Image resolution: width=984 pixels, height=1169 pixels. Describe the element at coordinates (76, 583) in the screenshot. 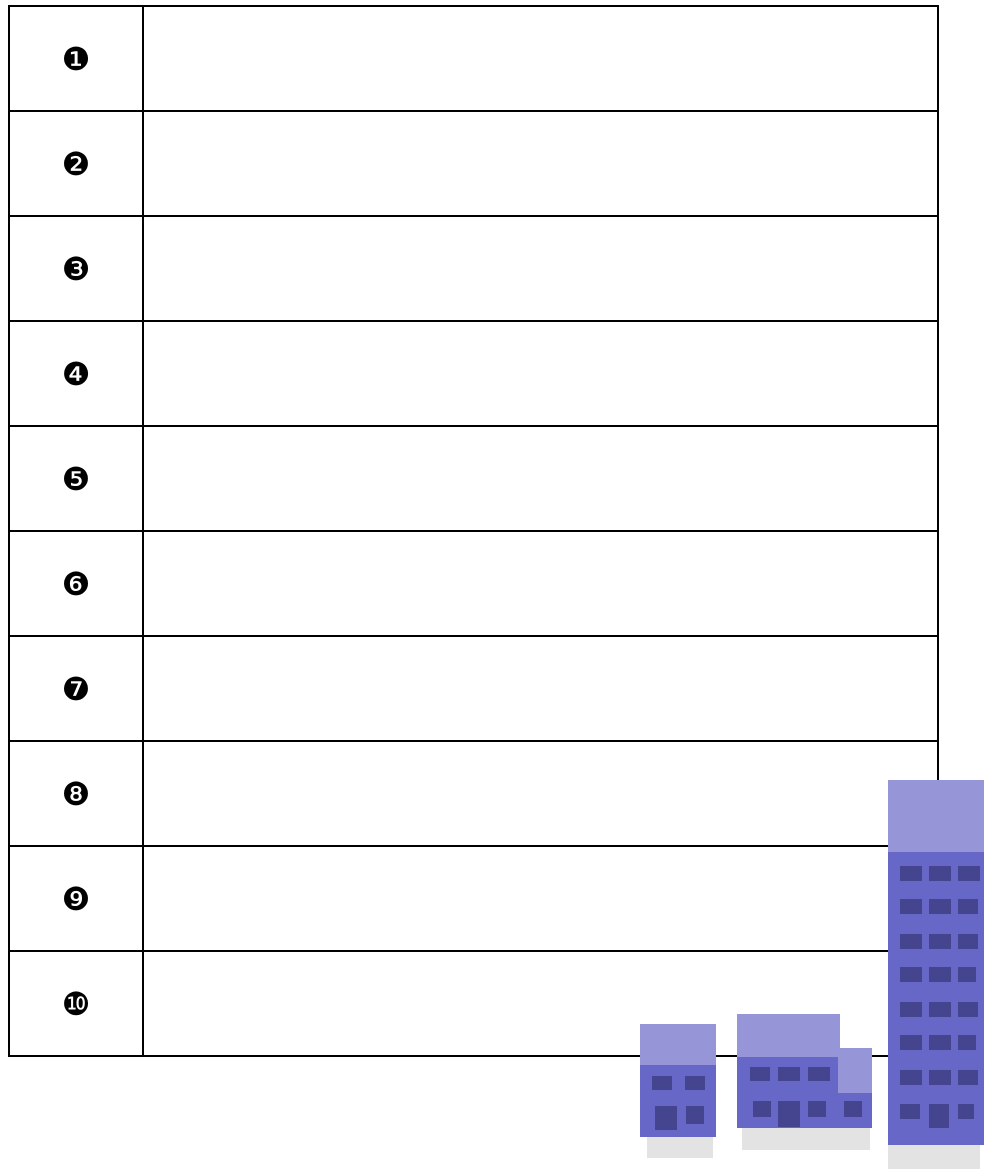

I see `row-number: ❻` at that location.